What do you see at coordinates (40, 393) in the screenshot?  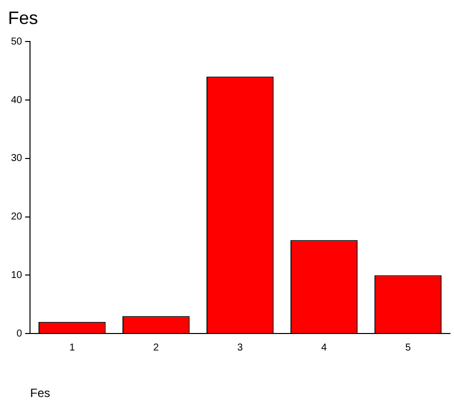 I see `x-axis-title: Fes` at bounding box center [40, 393].